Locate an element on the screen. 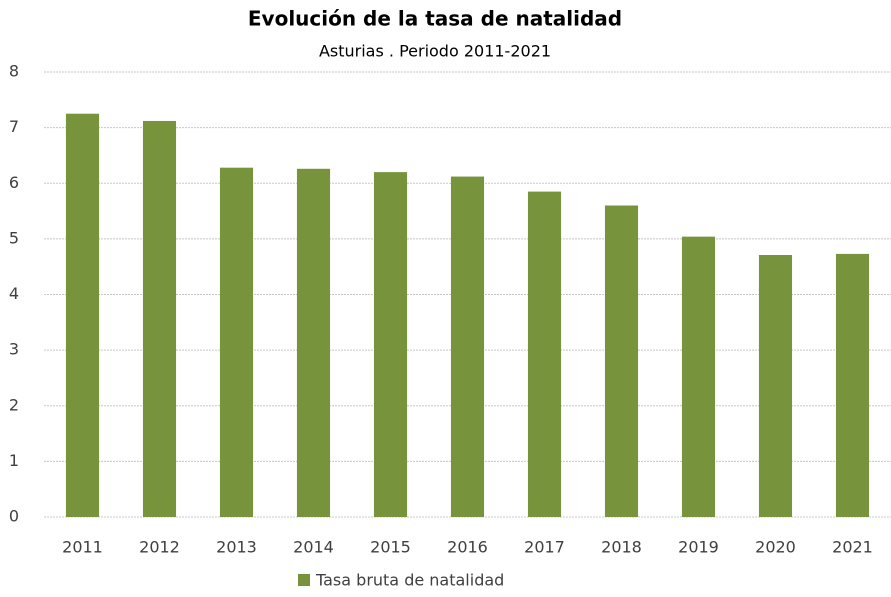  x-tick-label: 2020 is located at coordinates (775, 547).